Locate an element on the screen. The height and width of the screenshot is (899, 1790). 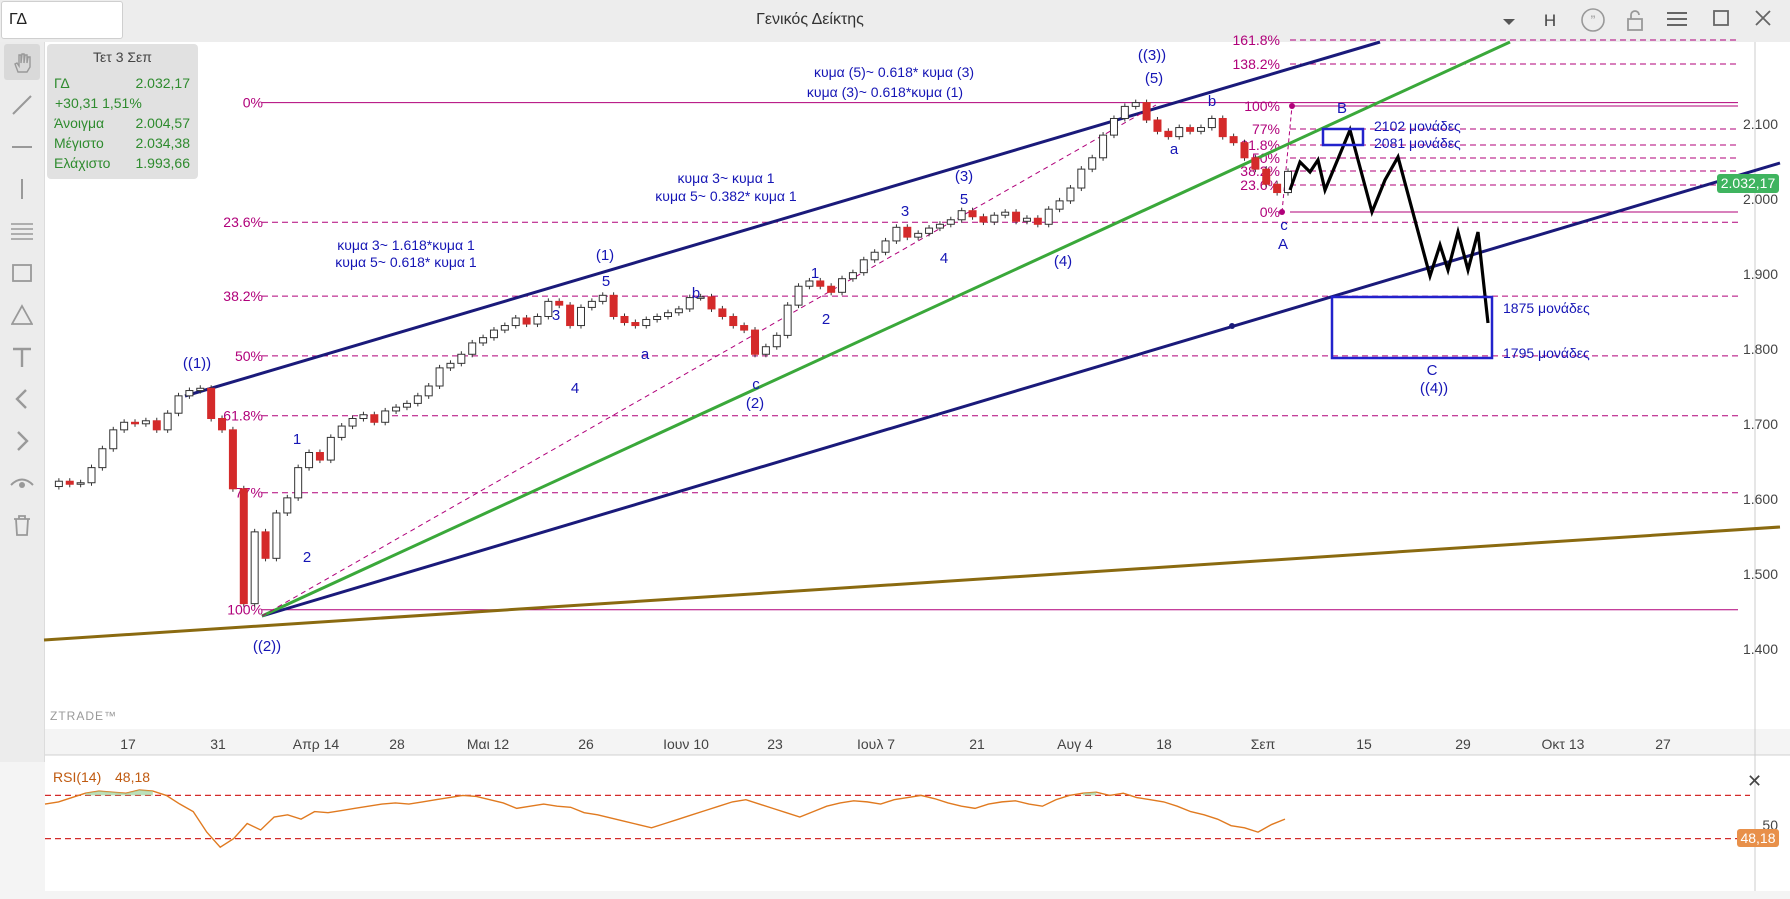
price-tick: 1.600 is located at coordinates (1760, 499).